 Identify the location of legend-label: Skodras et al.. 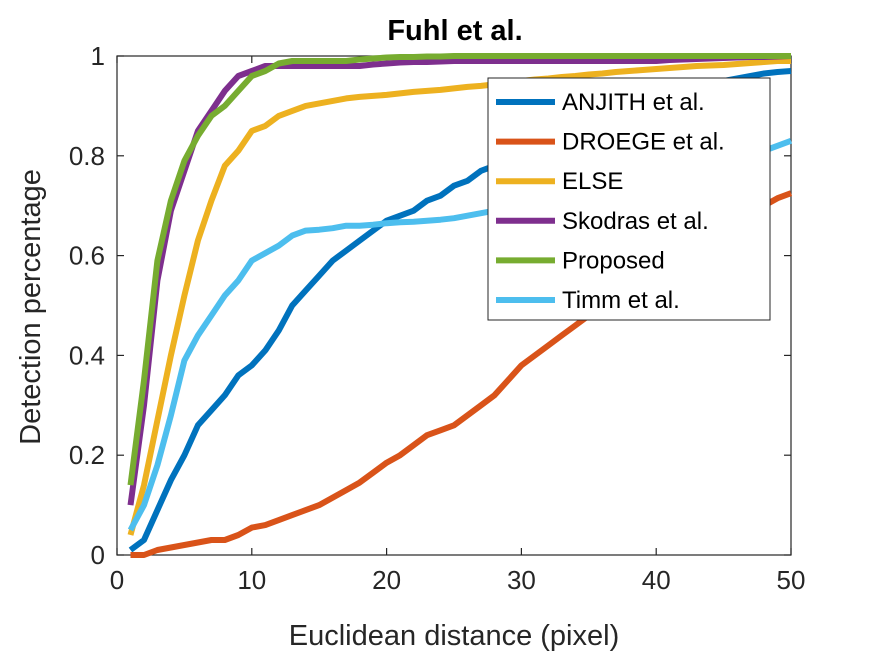
(635, 221).